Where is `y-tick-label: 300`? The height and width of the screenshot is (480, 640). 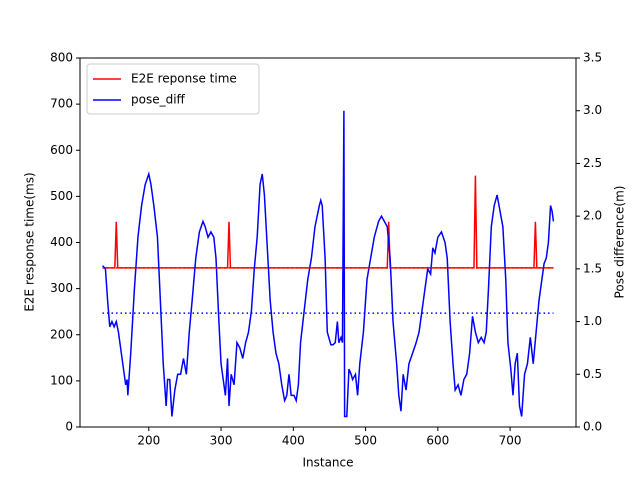 y-tick-label: 300 is located at coordinates (61, 288).